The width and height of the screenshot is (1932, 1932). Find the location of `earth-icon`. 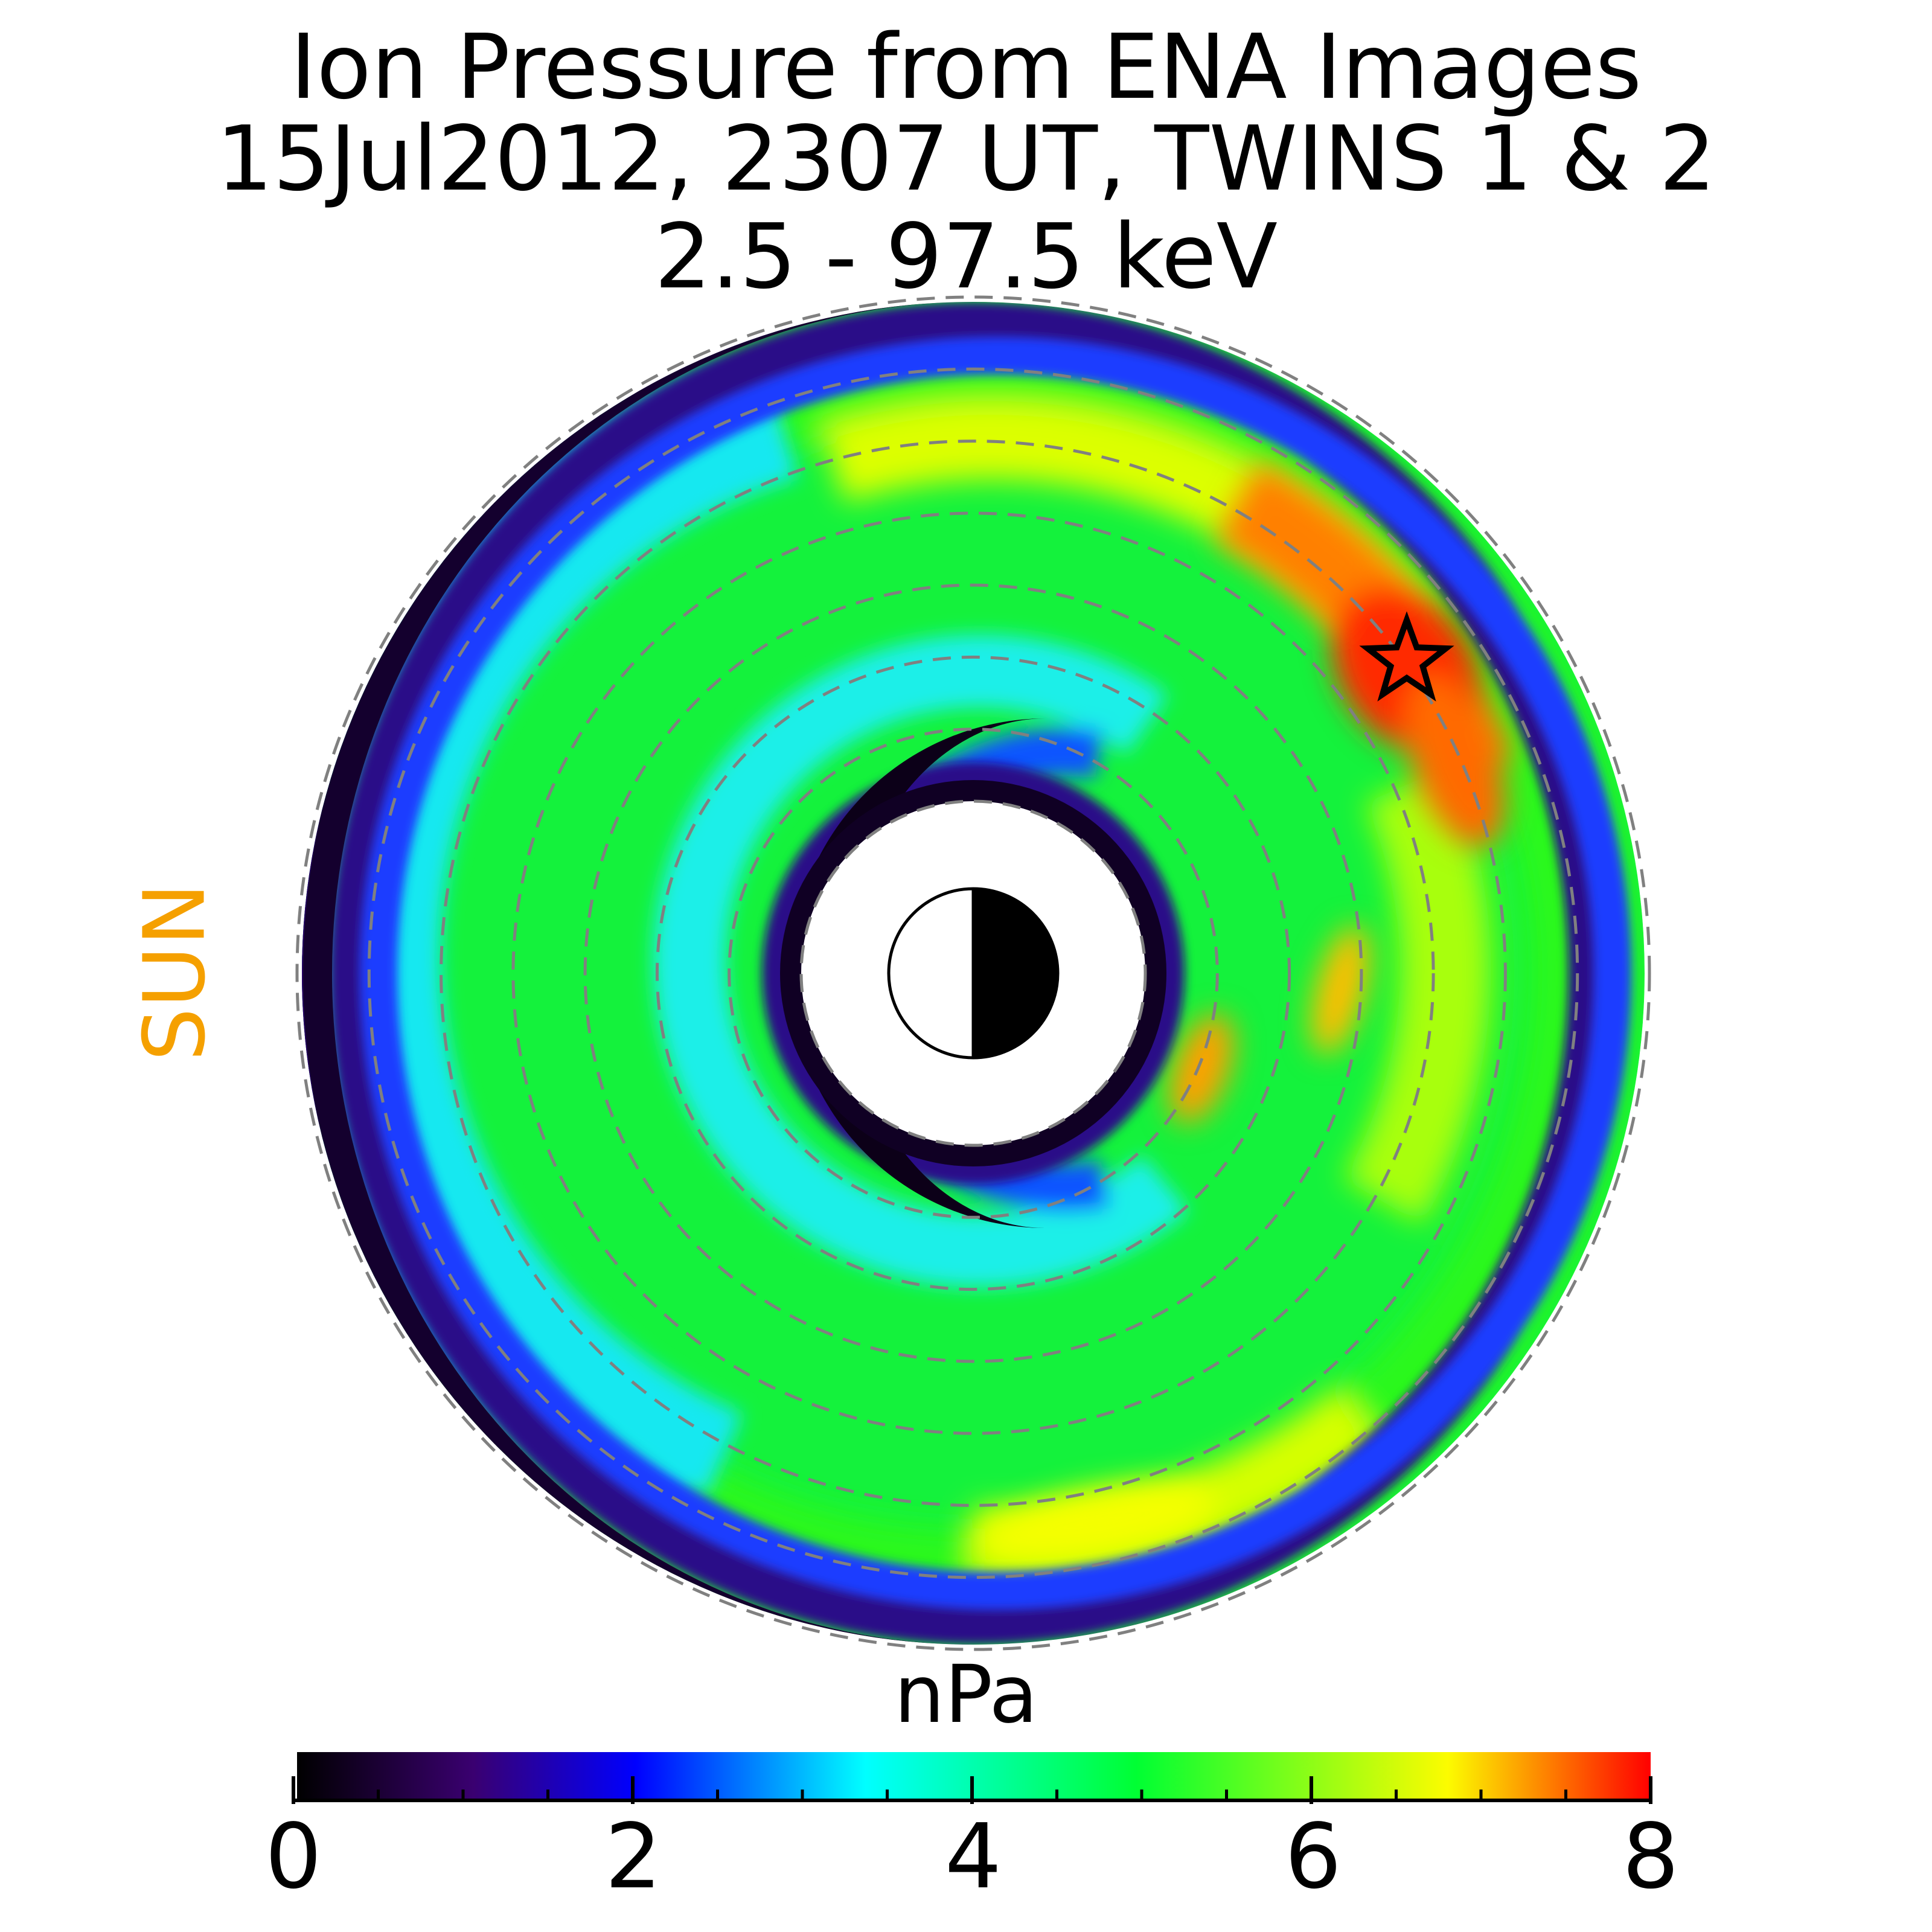

earth-icon is located at coordinates (974, 974).